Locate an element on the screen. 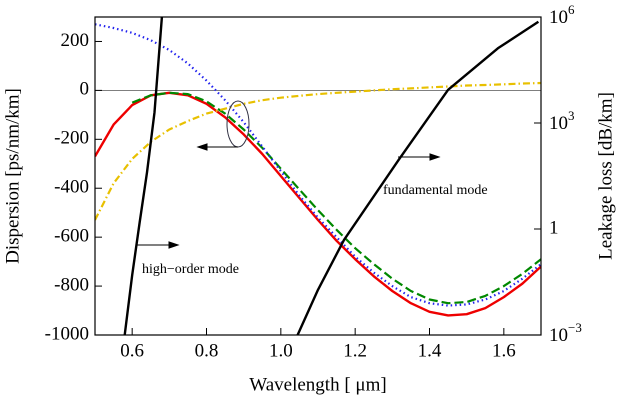  series-line is located at coordinates (143, 176).